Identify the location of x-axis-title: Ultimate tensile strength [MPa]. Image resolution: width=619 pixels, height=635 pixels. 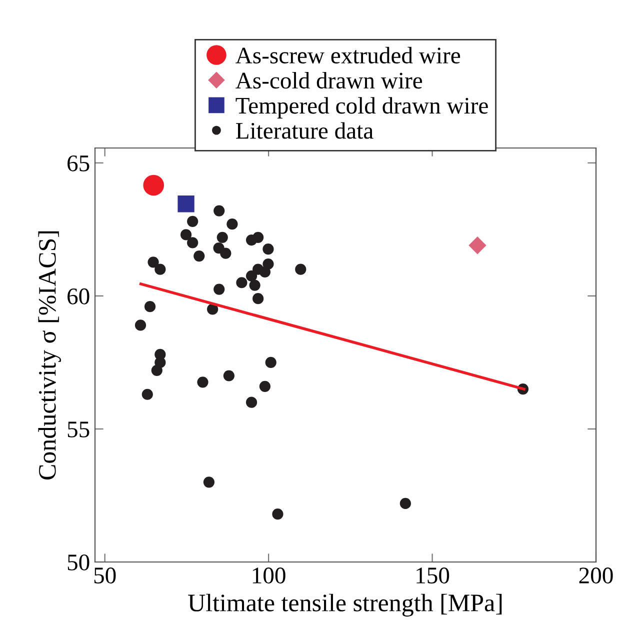
(345, 605).